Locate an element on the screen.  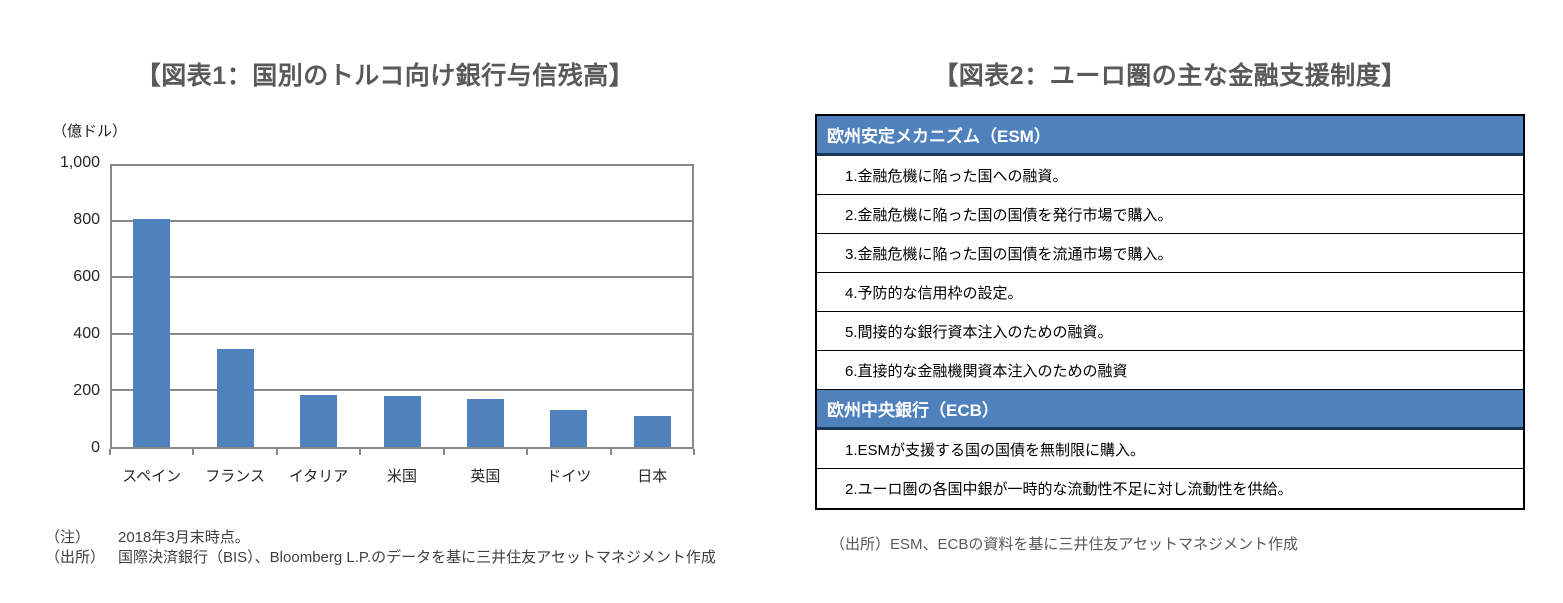
y-axis-tick-label: 600 is located at coordinates (86, 276).